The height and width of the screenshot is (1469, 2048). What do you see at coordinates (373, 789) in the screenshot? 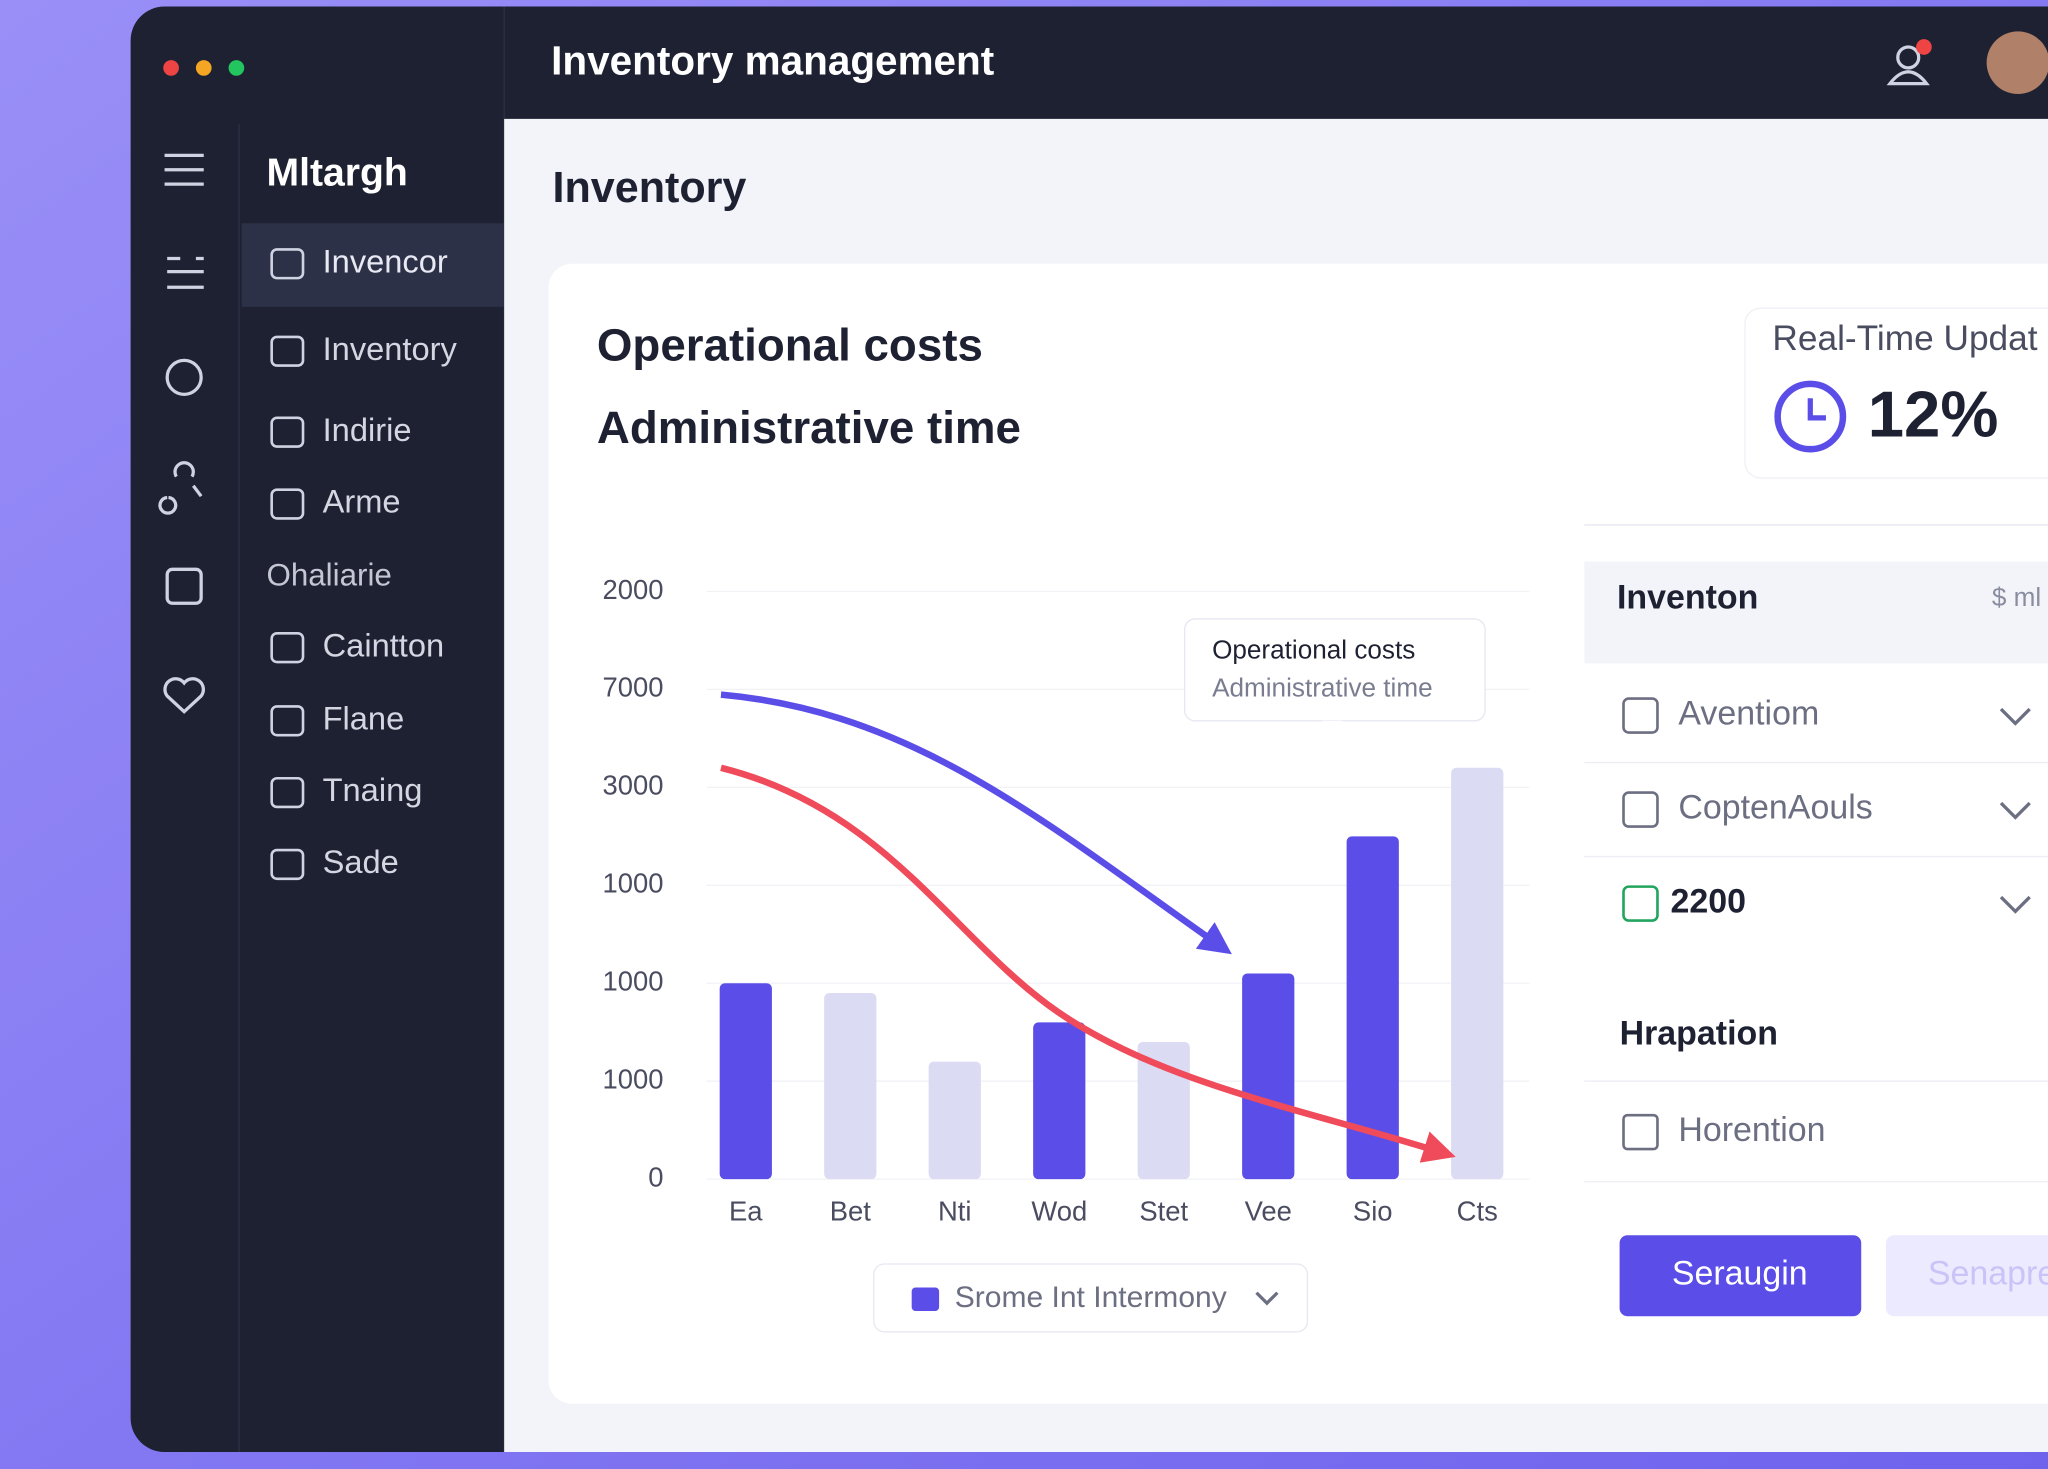
I see `nav-item: Tnaing` at bounding box center [373, 789].